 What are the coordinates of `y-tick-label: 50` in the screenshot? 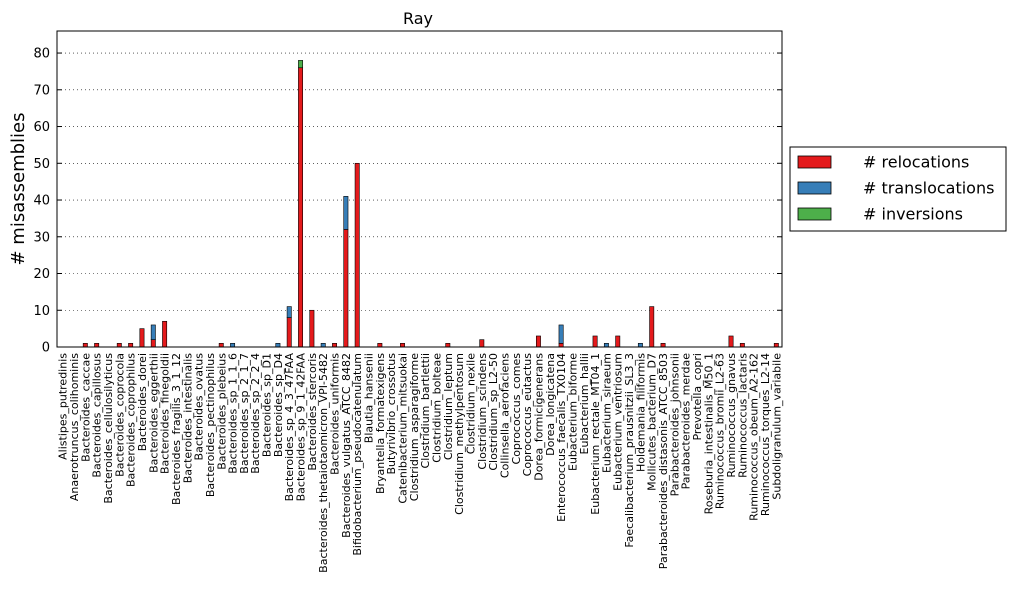 It's located at (41, 164).